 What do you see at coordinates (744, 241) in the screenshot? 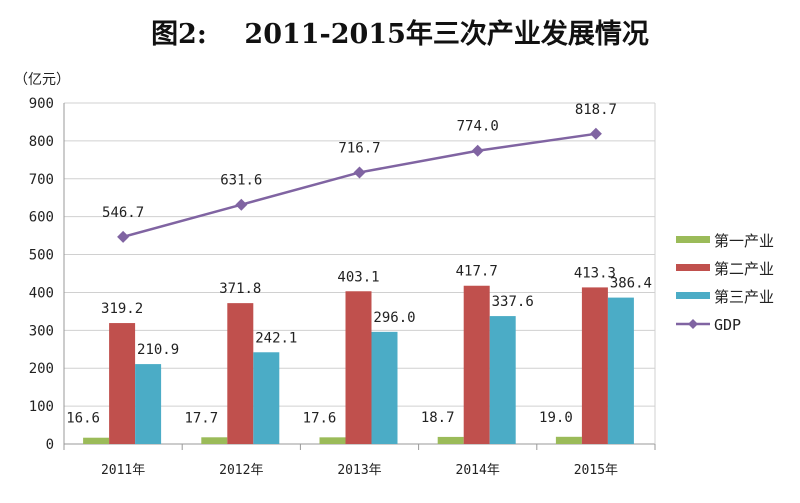
I see `legend-label: 第一产业` at bounding box center [744, 241].